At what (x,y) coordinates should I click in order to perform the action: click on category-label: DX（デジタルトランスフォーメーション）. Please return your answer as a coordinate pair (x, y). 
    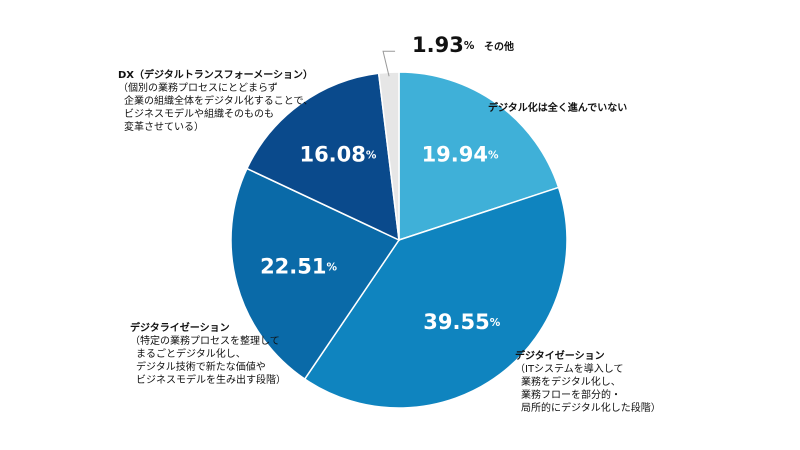
    Looking at the image, I should click on (215, 74).